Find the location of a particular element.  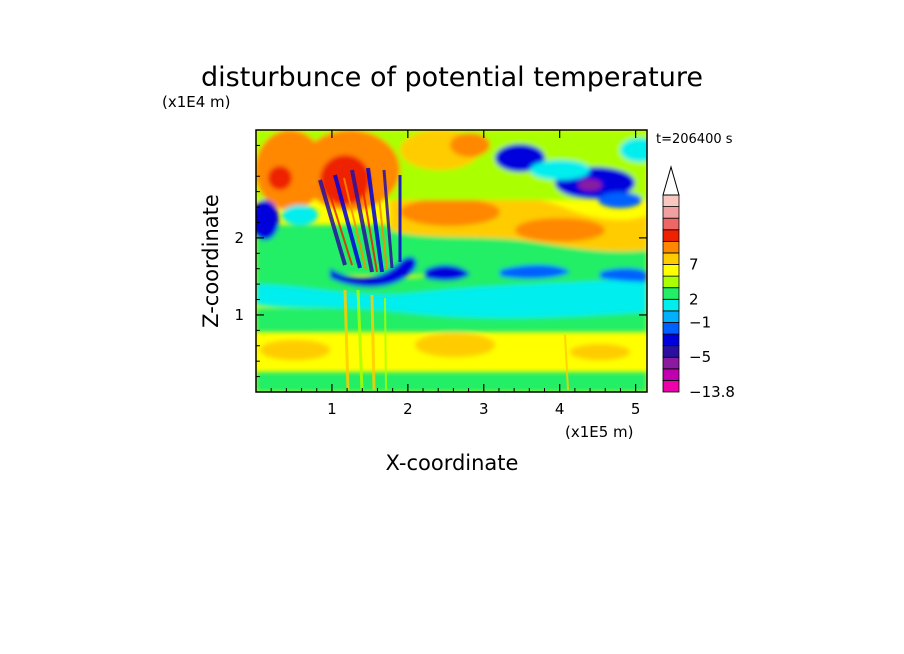

y-tick-label: 1 is located at coordinates (239, 315).